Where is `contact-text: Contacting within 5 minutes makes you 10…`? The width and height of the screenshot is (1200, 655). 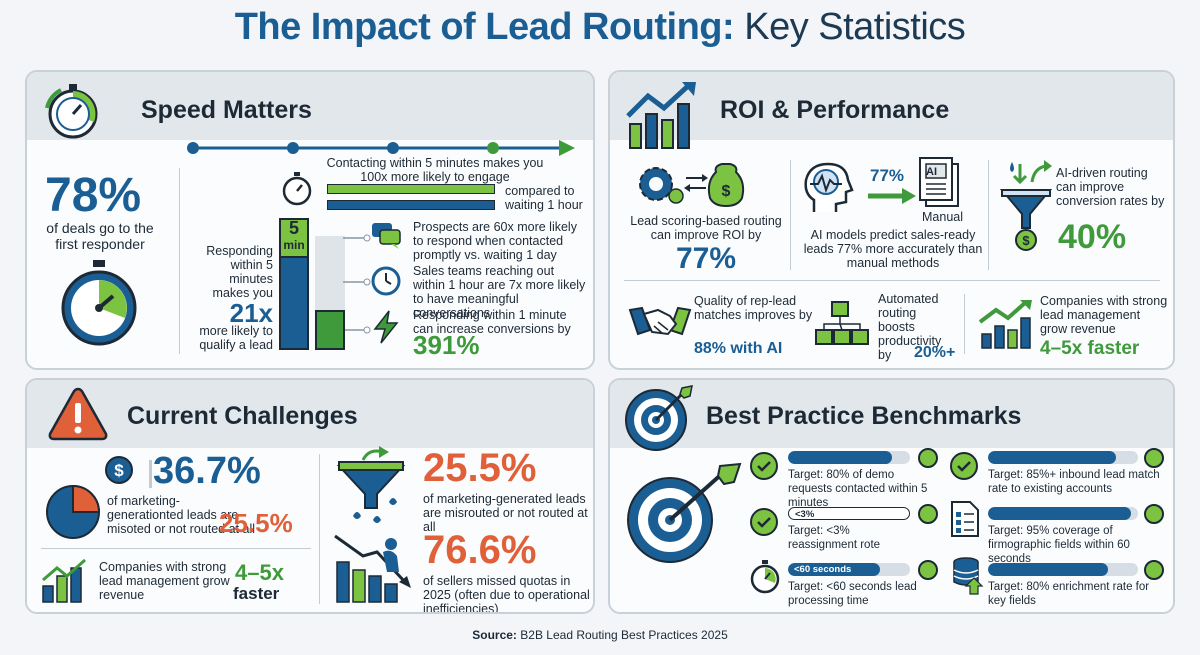
contact-text: Contacting within 5 minutes makes you 10… is located at coordinates (435, 170).